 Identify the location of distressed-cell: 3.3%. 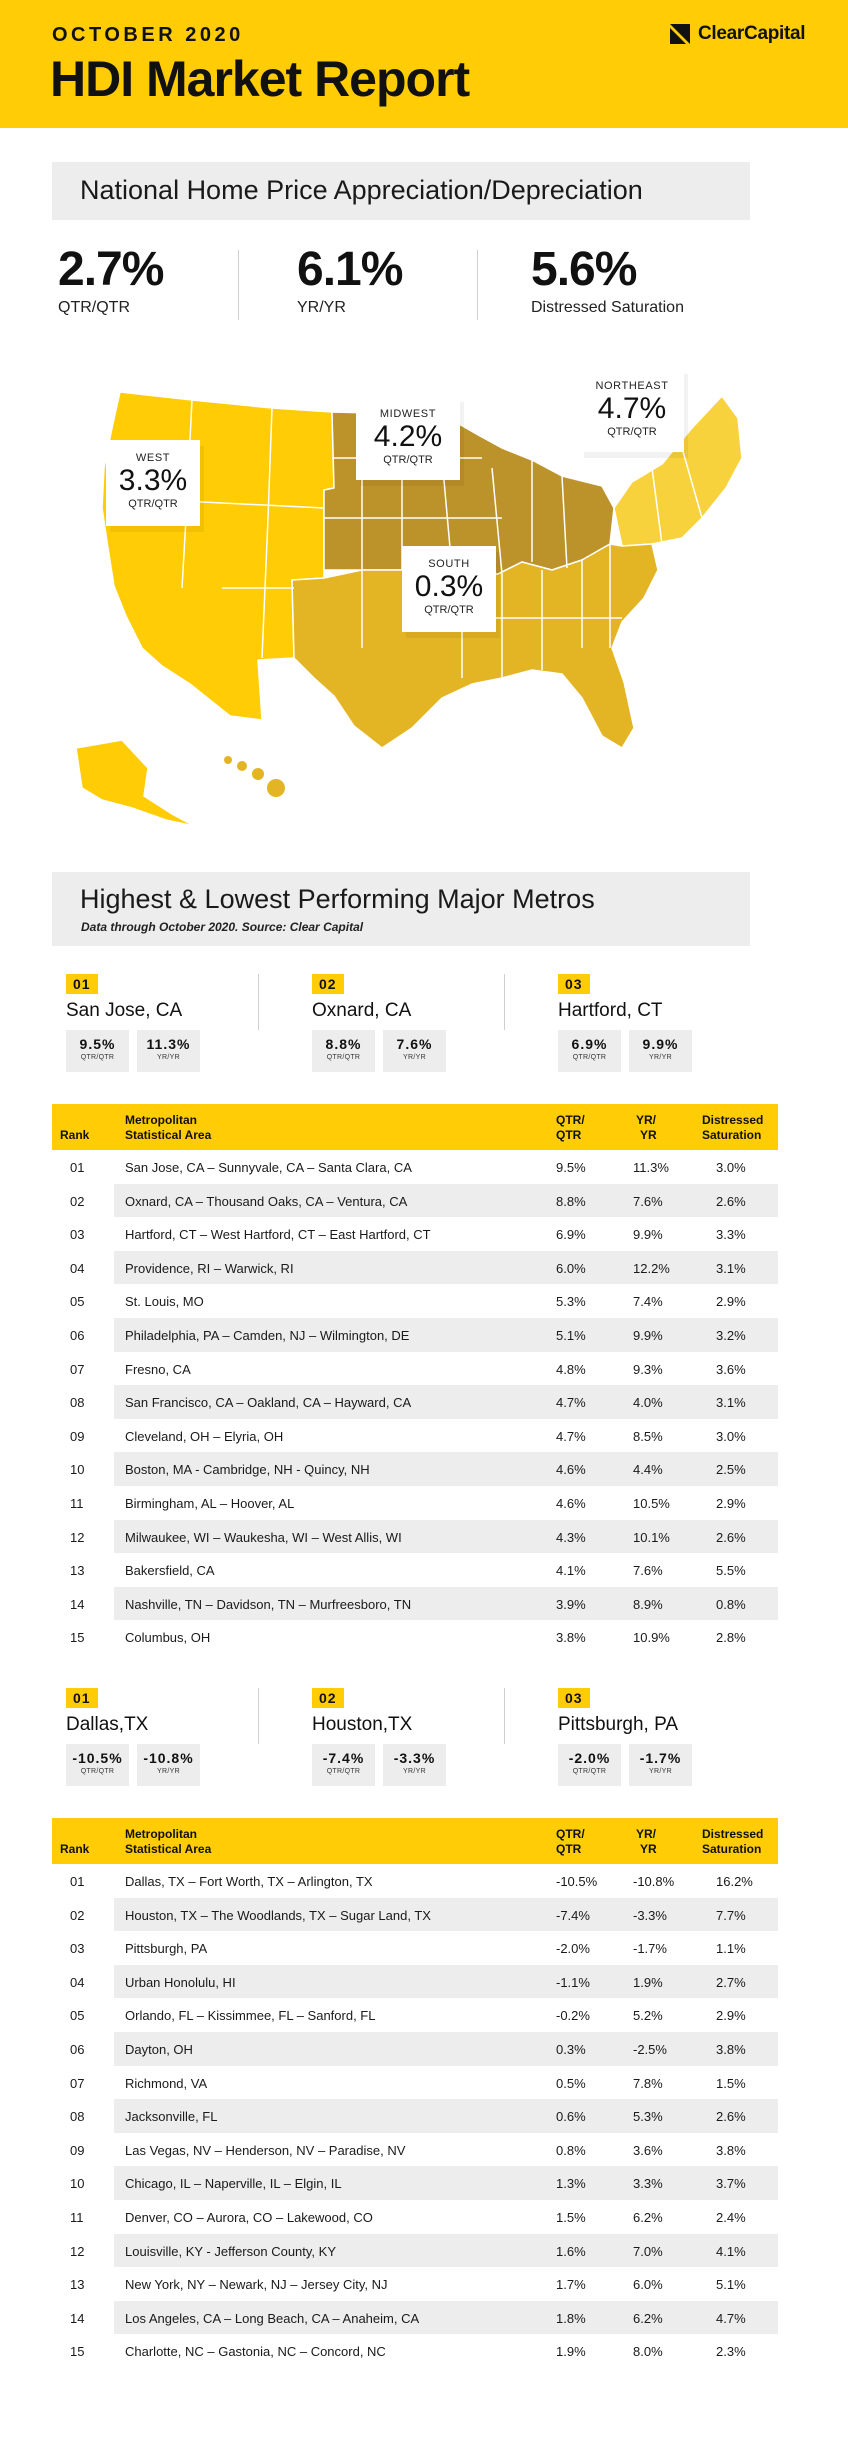
(731, 1235).